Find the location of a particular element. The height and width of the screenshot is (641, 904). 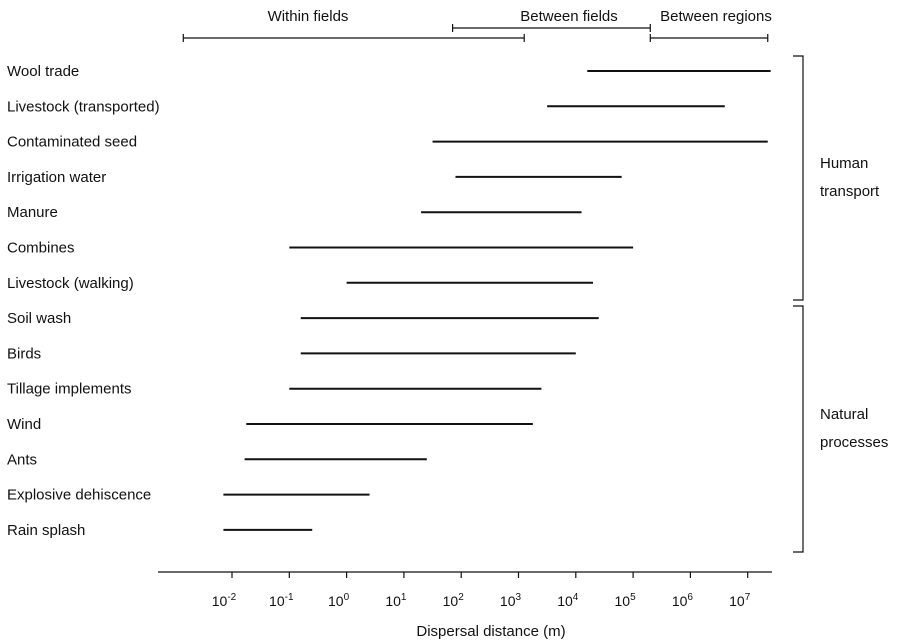

scale-range-between-fields is located at coordinates (551, 28).